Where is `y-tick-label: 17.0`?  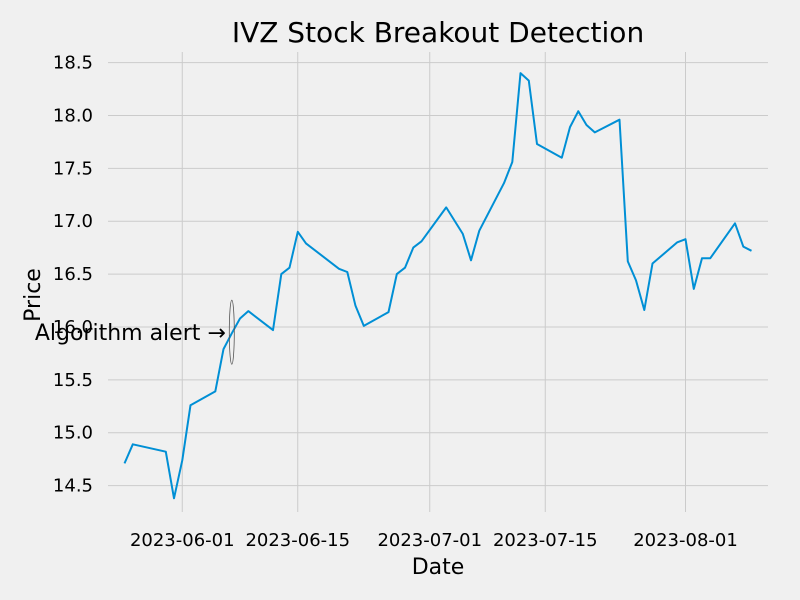 y-tick-label: 17.0 is located at coordinates (73, 221).